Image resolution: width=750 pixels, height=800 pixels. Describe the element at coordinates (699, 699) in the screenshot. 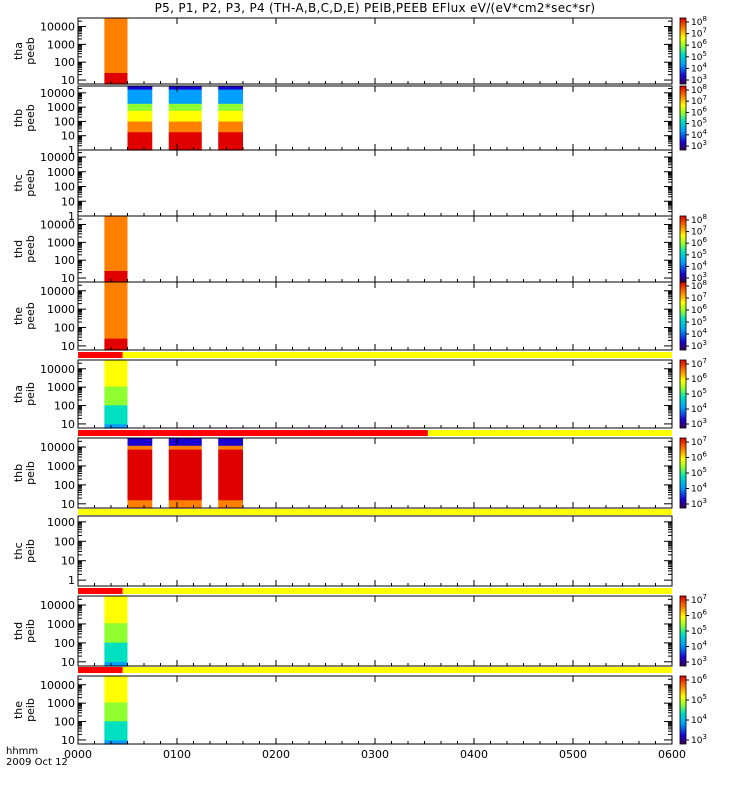

I see `colorbar-label: 10⁵` at that location.